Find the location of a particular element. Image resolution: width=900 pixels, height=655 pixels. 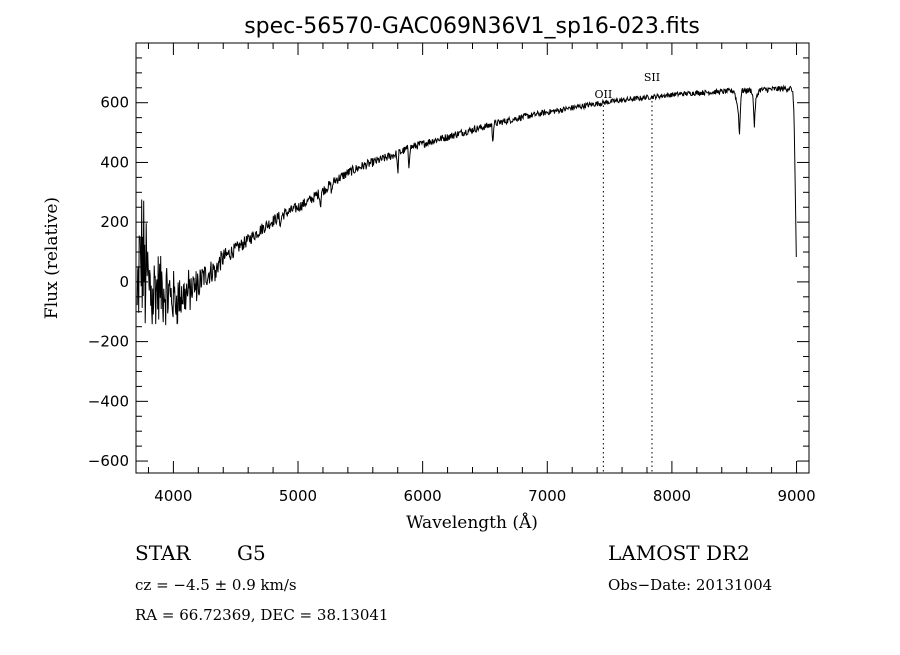

x-tick-label: 8000 is located at coordinates (672, 496).